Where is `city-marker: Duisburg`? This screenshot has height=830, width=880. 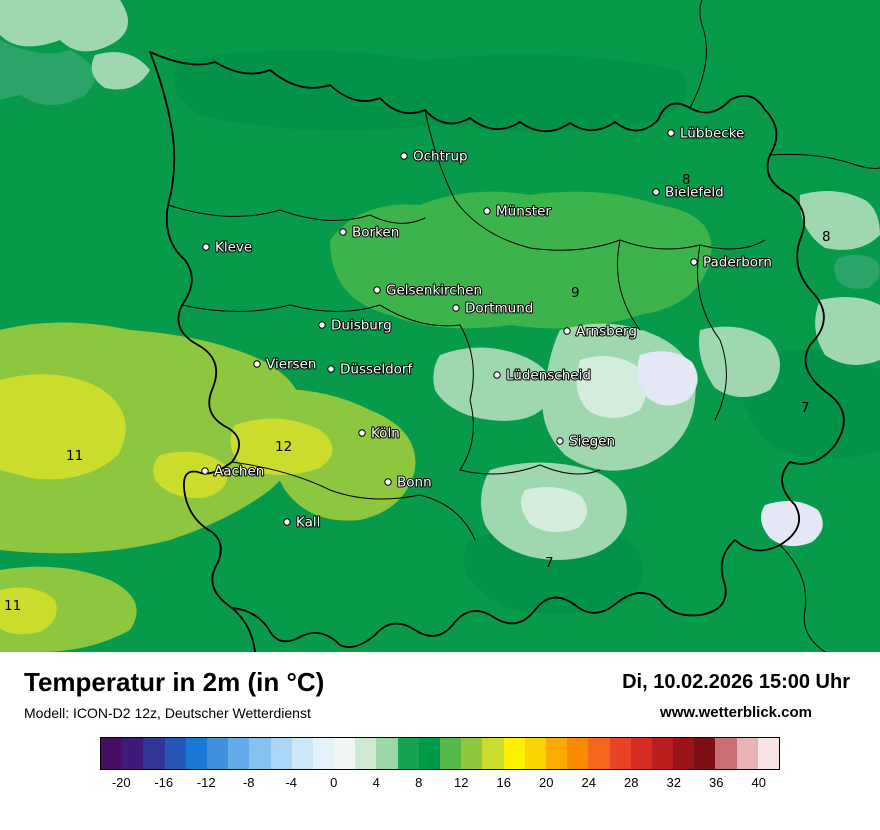
city-marker: Duisburg is located at coordinates (355, 326).